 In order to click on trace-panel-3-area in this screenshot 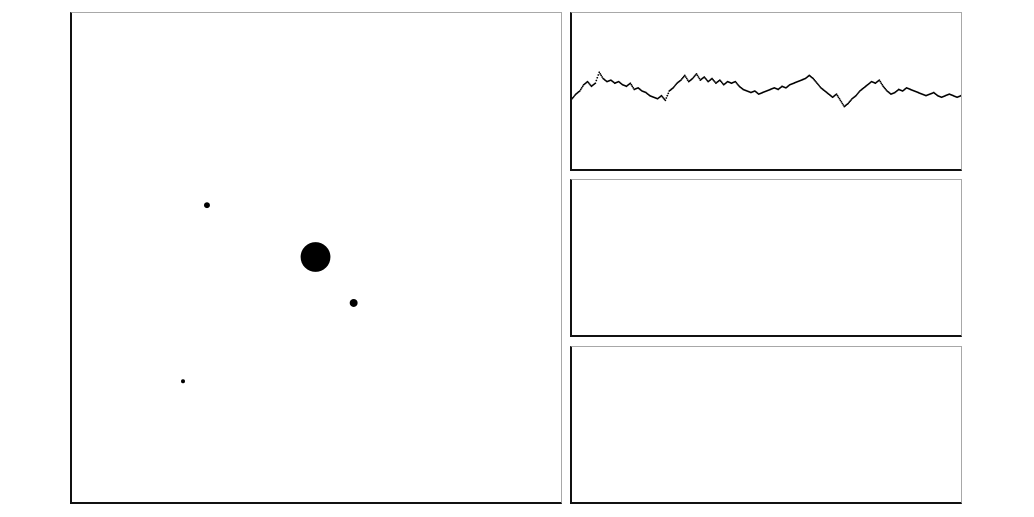, I will do `click(766, 424)`.